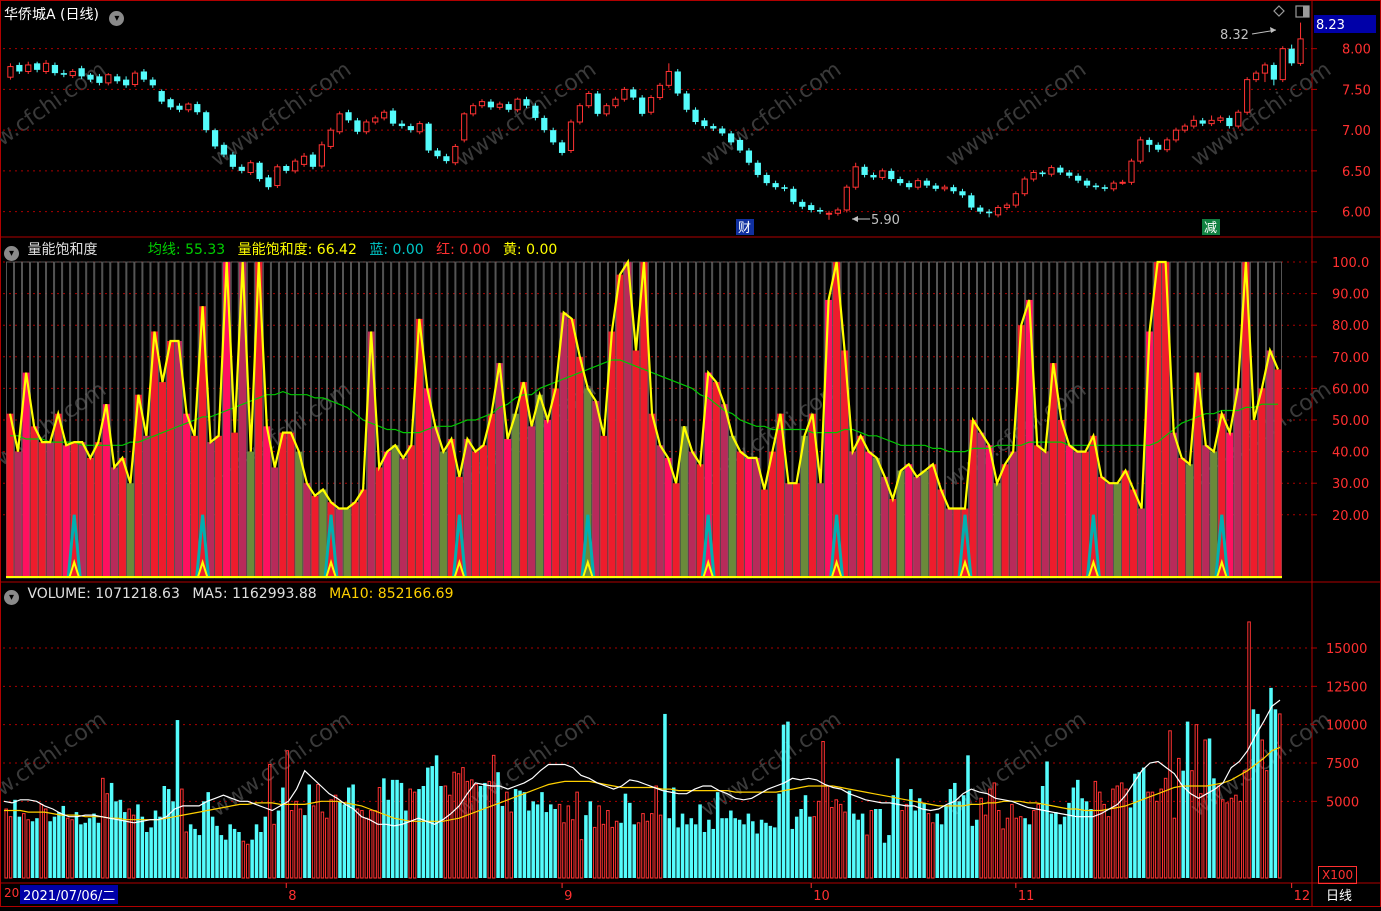 The width and height of the screenshot is (1381, 911). What do you see at coordinates (642, 784) in the screenshot?
I see `vol-ma10-line` at bounding box center [642, 784].